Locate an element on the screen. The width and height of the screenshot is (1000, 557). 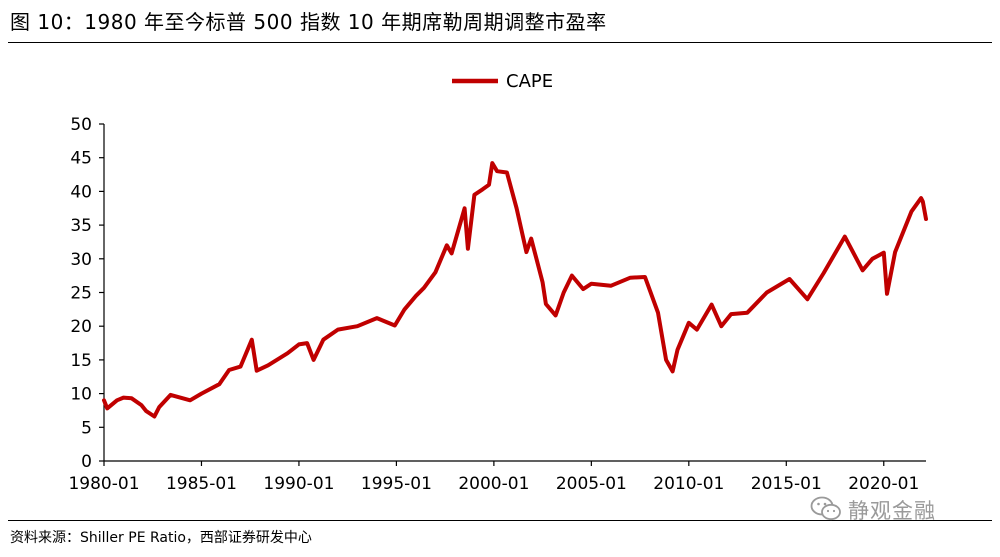
x-tick-label: 2005-01 is located at coordinates (591, 484).